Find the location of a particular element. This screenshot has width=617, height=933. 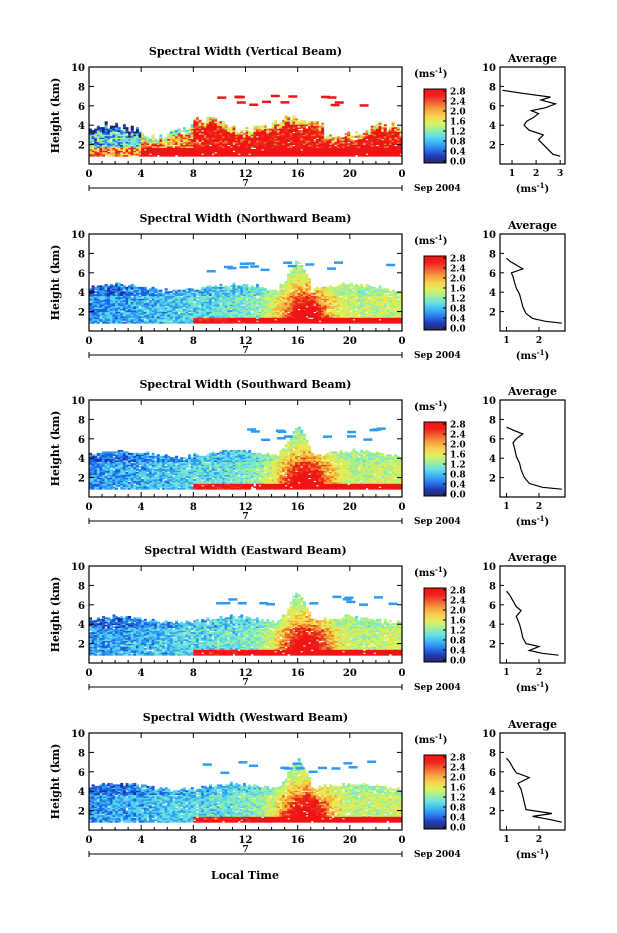

average-y-tick-label: 8 is located at coordinates (492, 87).